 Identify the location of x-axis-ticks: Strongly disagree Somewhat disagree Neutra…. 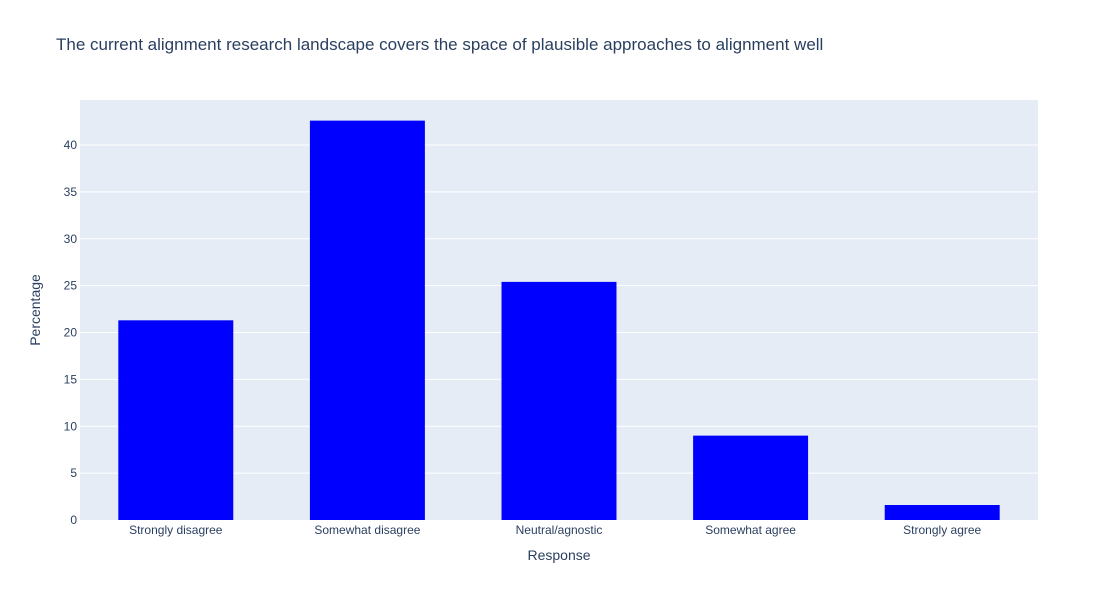
(555, 530).